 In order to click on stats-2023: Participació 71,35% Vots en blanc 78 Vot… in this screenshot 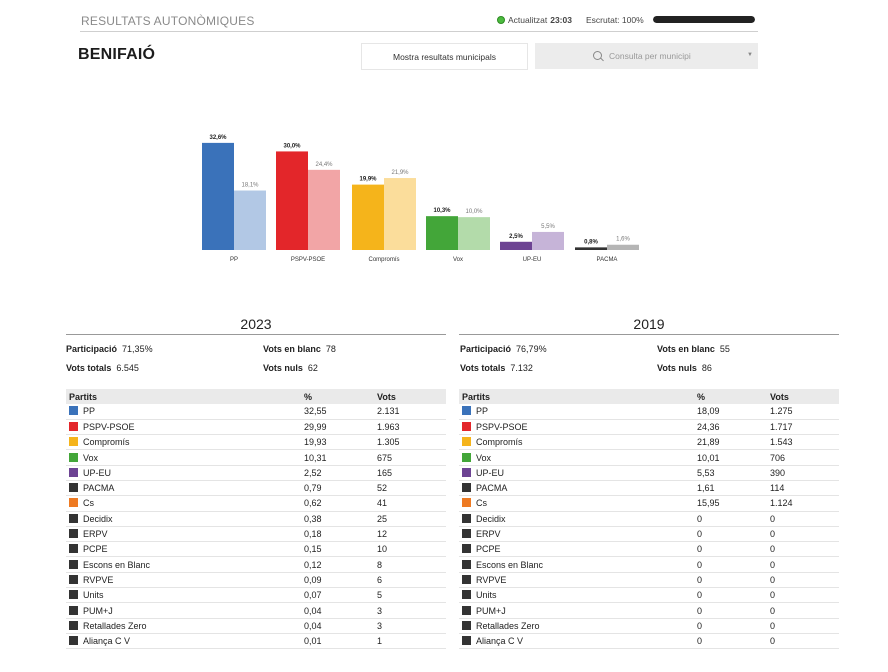, I will do `click(256, 359)`.